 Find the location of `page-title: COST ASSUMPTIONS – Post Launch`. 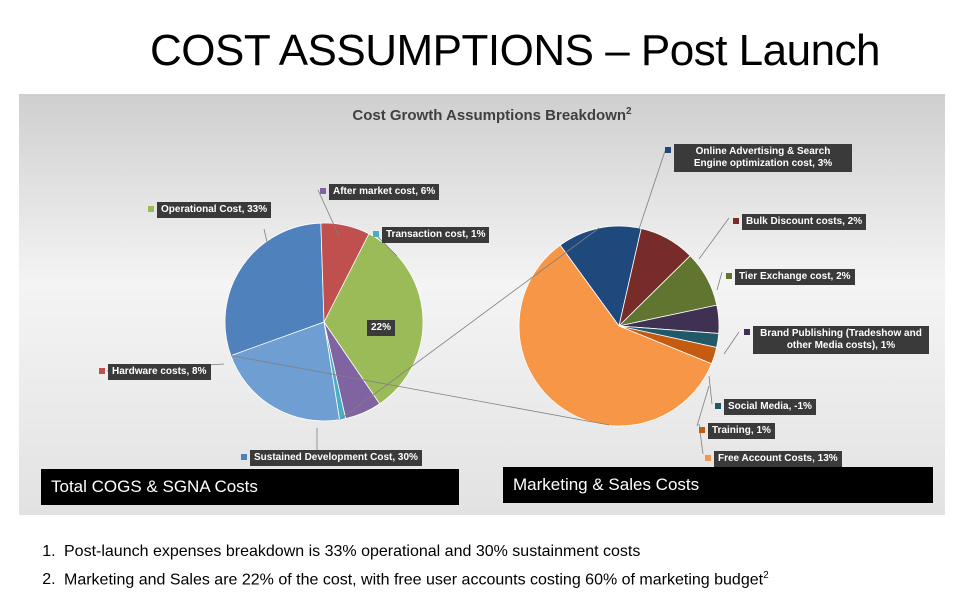

page-title: COST ASSUMPTIONS – Post Launch is located at coordinates (515, 50).